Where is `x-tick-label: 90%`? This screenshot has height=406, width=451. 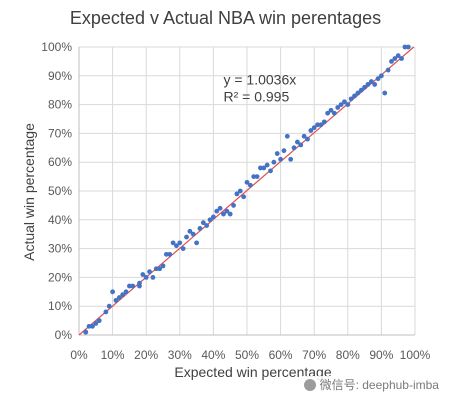 x-tick-label: 90% is located at coordinates (381, 355).